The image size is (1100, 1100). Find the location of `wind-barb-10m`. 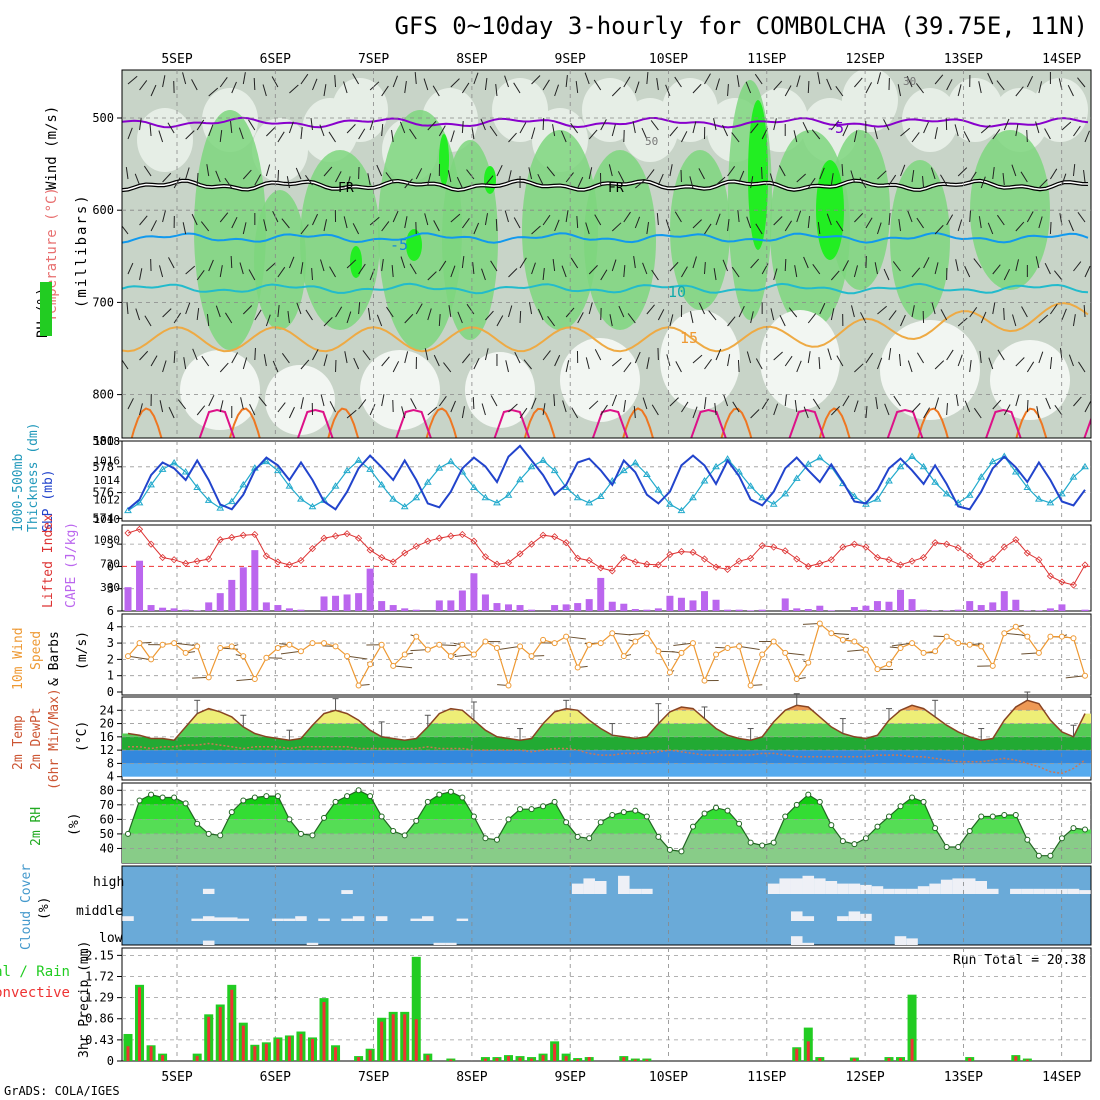

wind-barb-10m is located at coordinates (184, 644).